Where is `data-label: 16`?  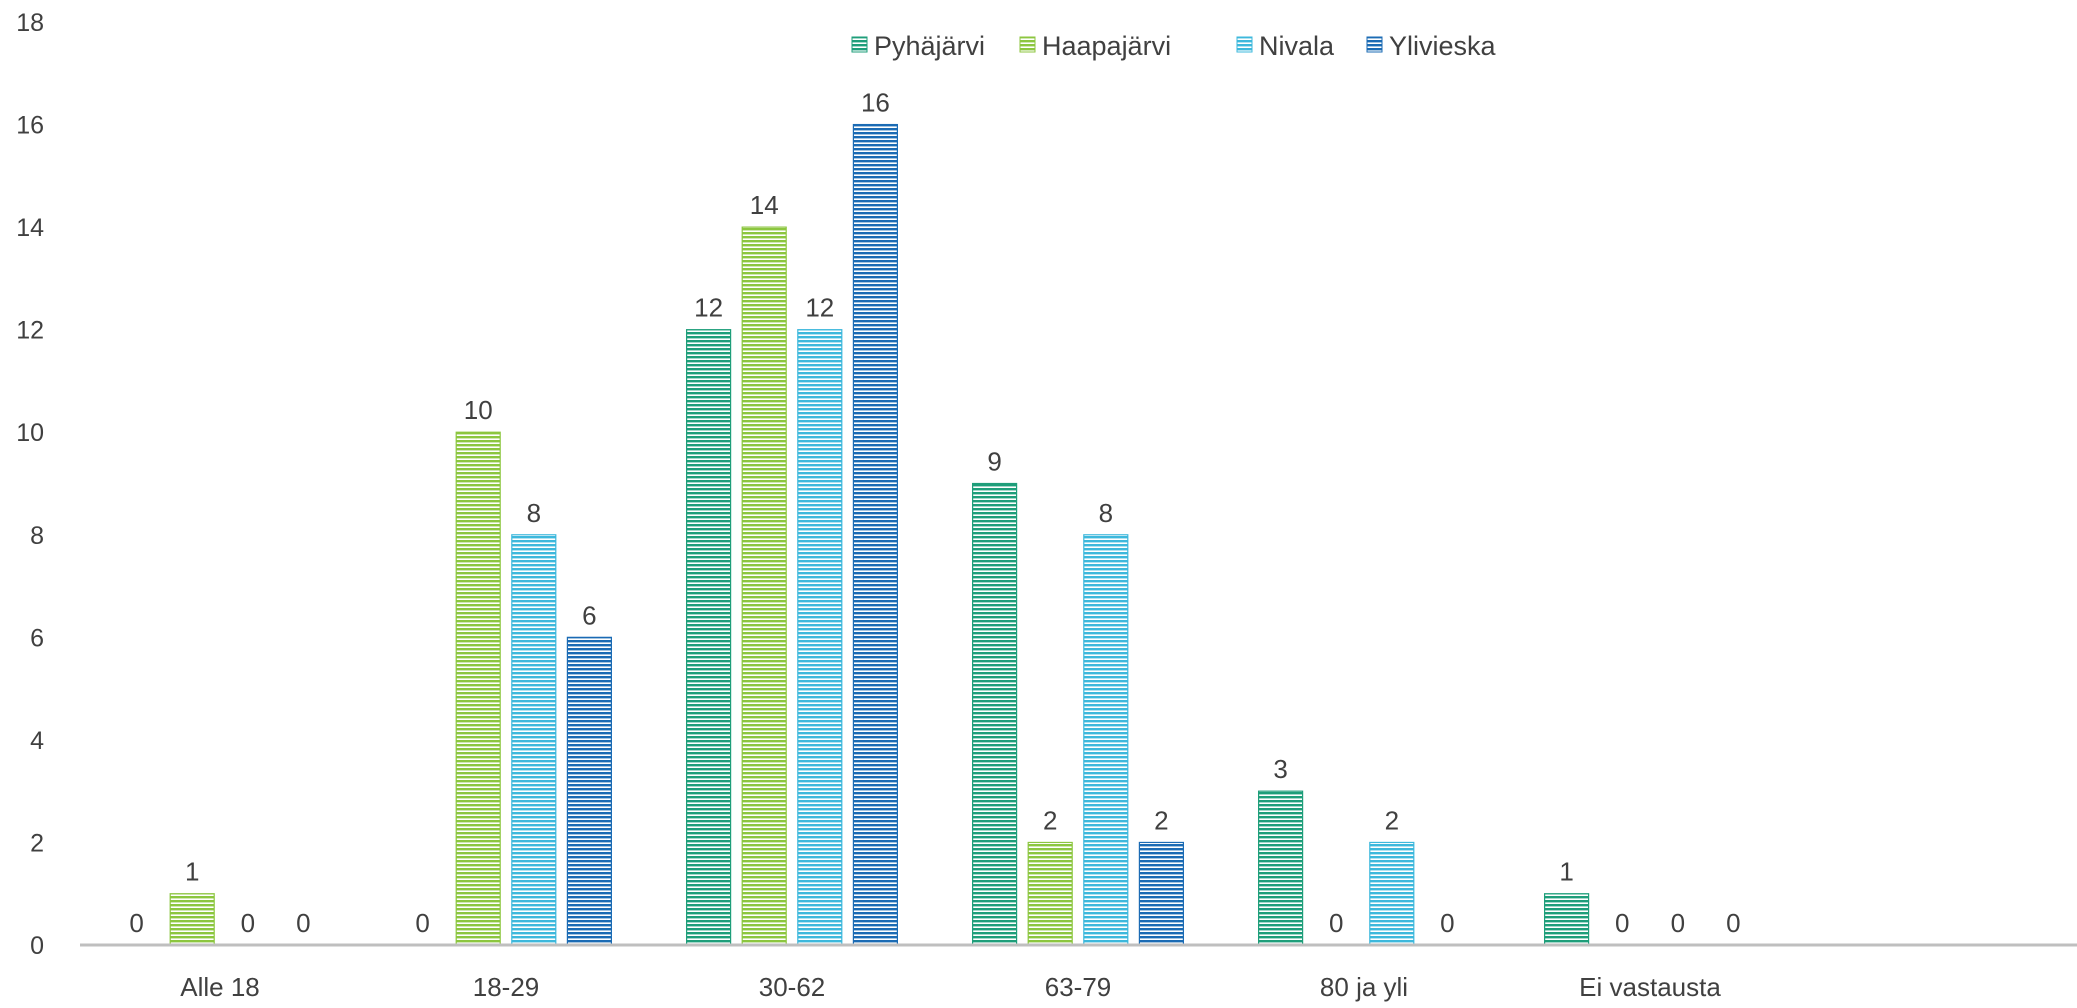
data-label: 16 is located at coordinates (875, 103).